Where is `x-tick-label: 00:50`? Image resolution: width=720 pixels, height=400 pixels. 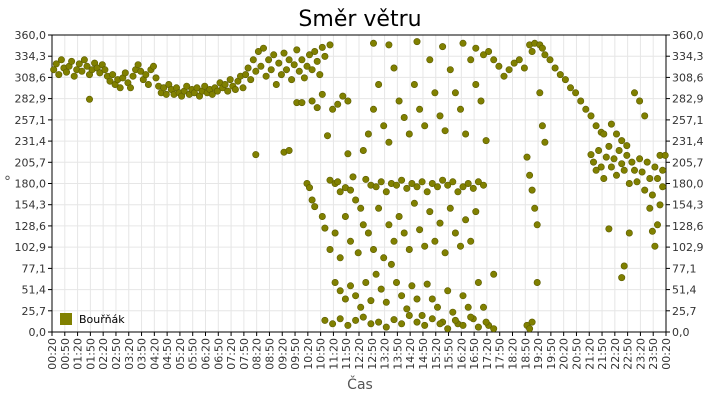
x-tick-label: 00:50 is located at coordinates (65, 354).